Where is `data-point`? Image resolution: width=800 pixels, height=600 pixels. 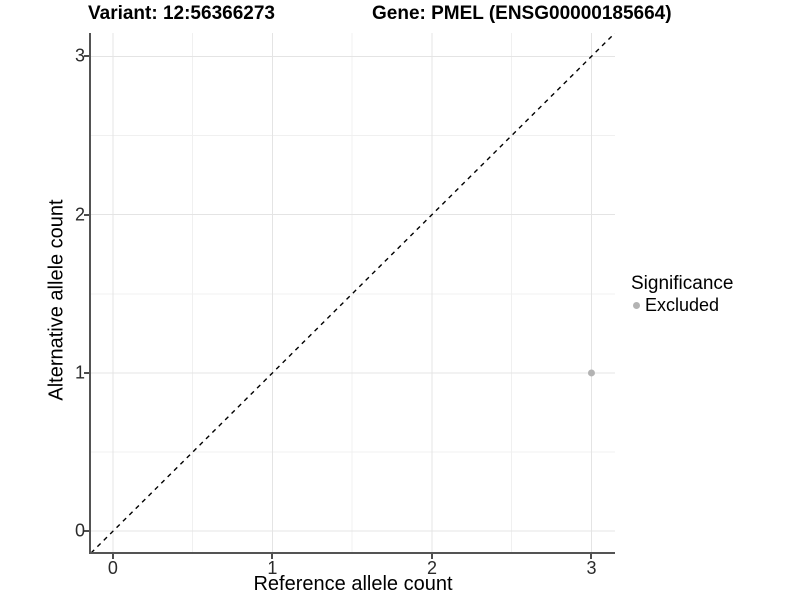
data-point is located at coordinates (591, 373).